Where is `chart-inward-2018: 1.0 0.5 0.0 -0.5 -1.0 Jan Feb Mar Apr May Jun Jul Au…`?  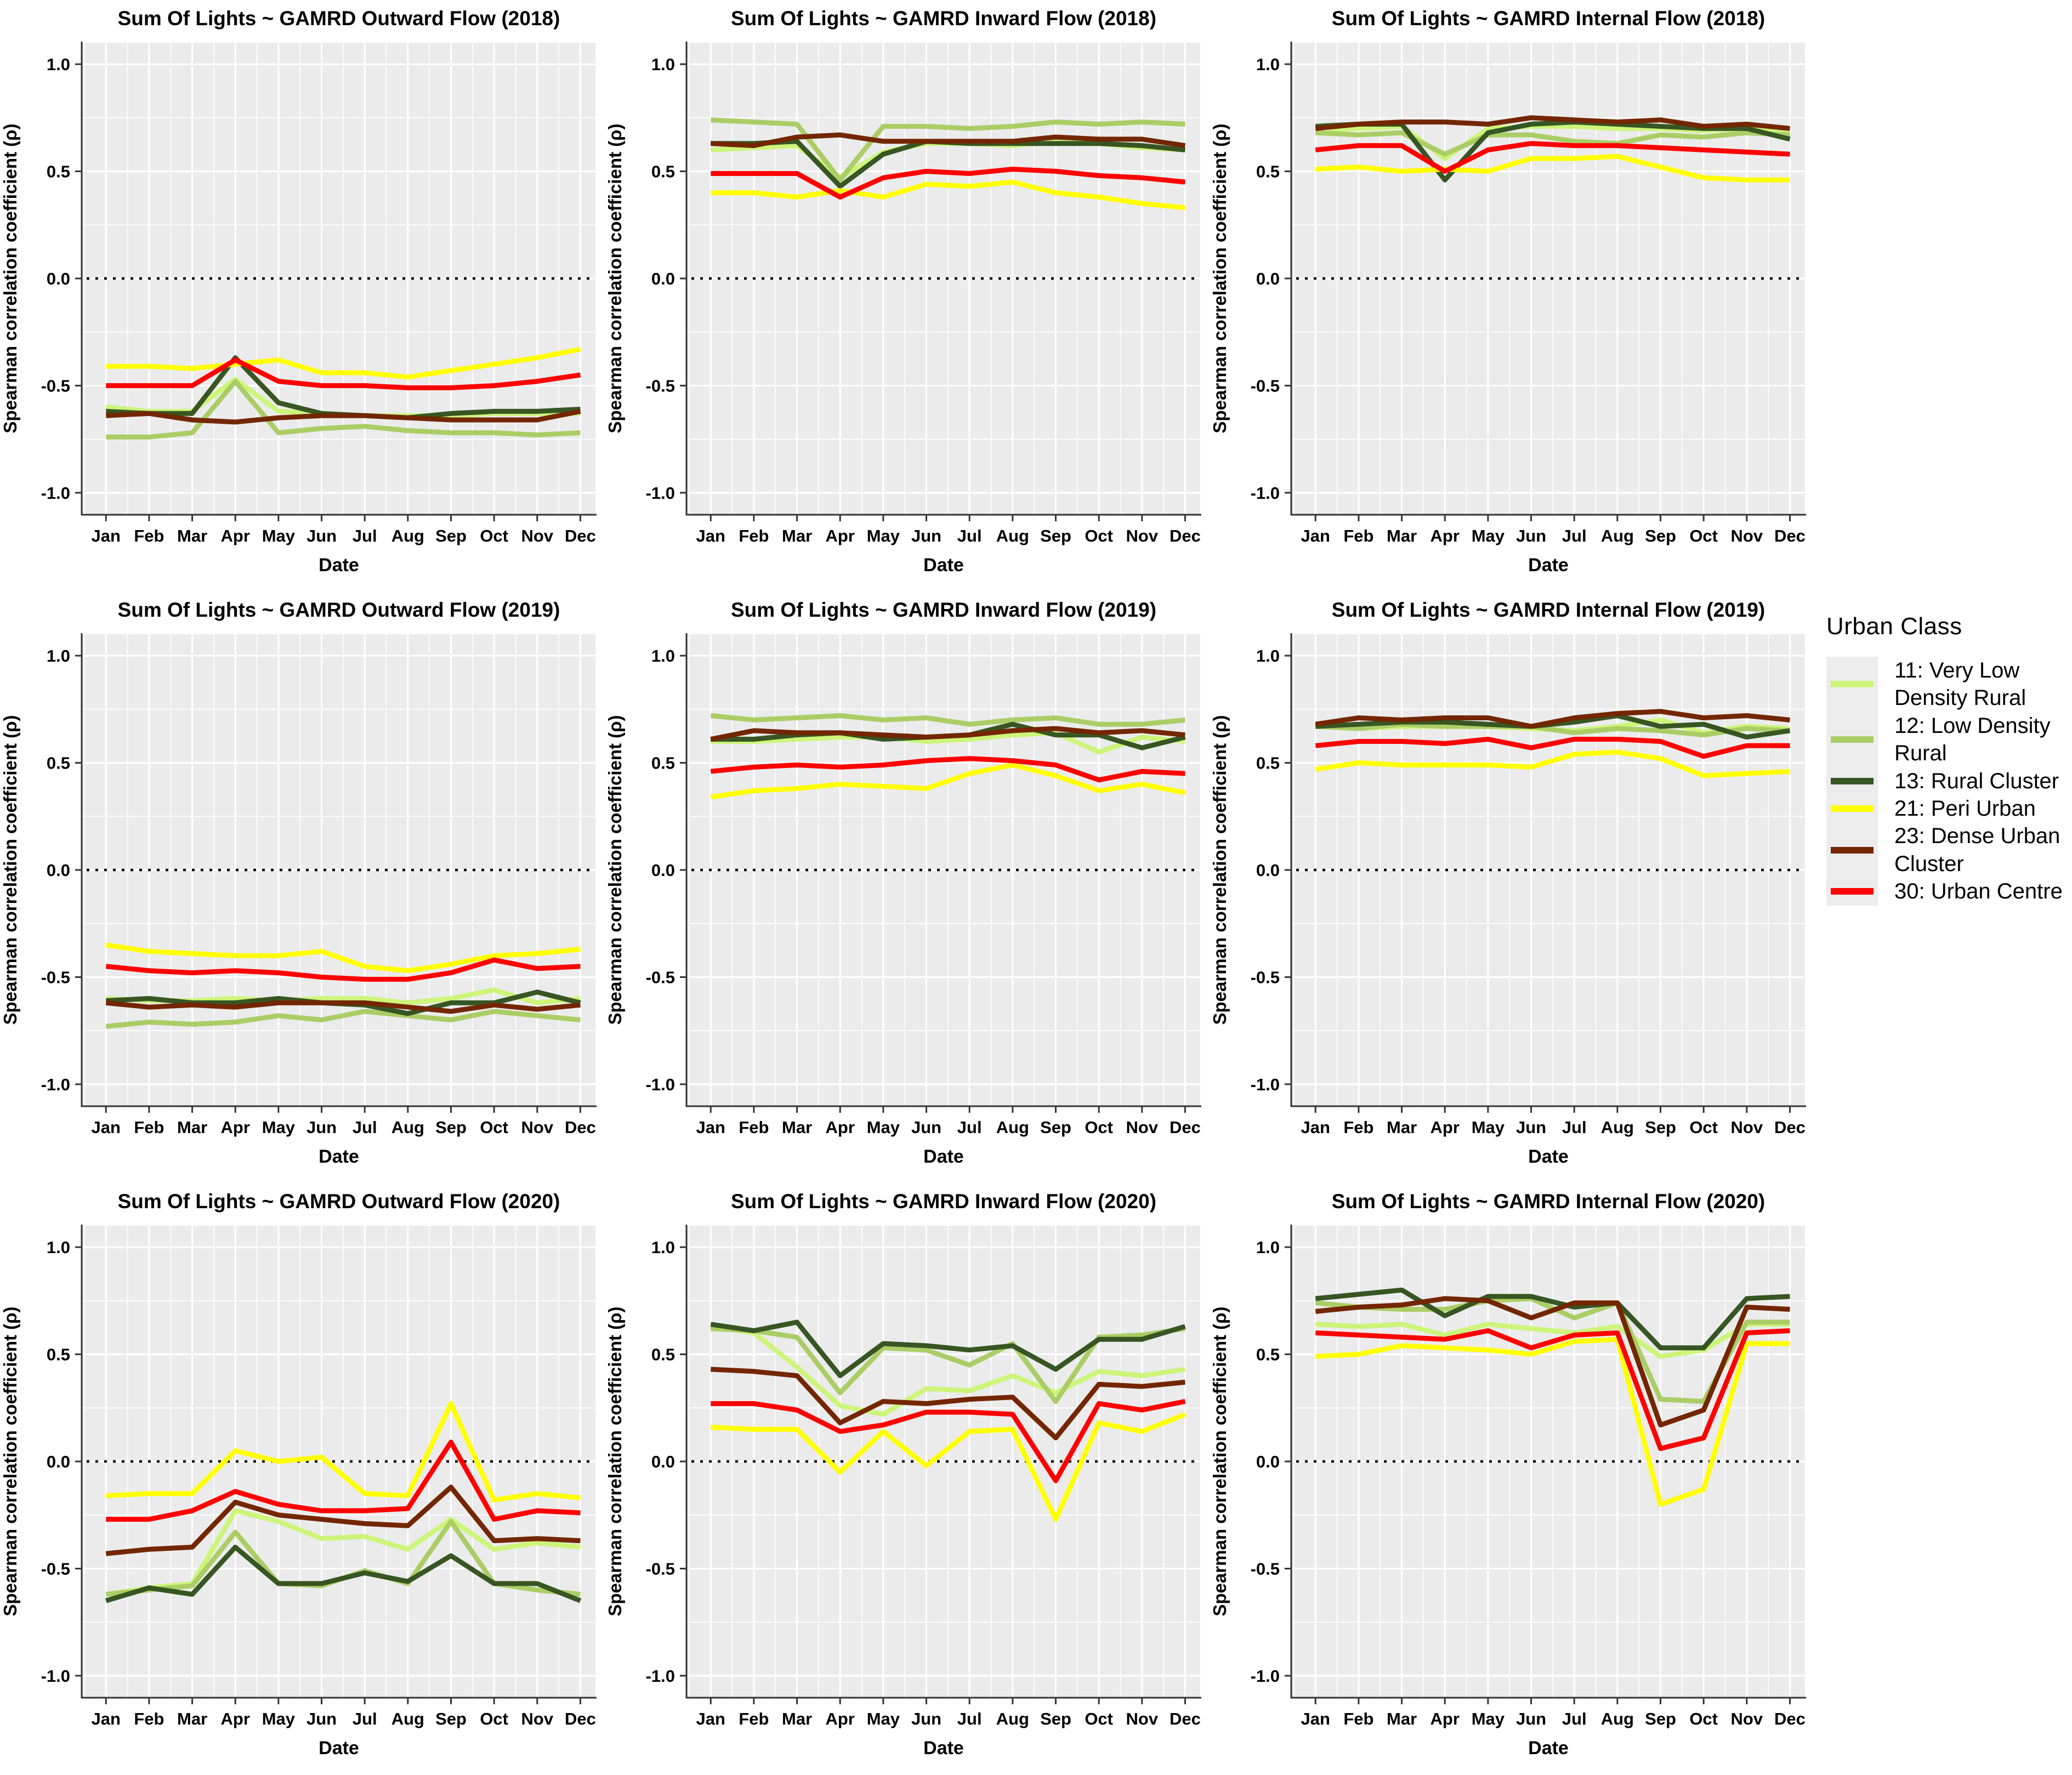
chart-inward-2018: 1.0 0.5 0.0 -0.5 -1.0 Jan Feb Mar Apr May Jun Jul Au… is located at coordinates (907, 295).